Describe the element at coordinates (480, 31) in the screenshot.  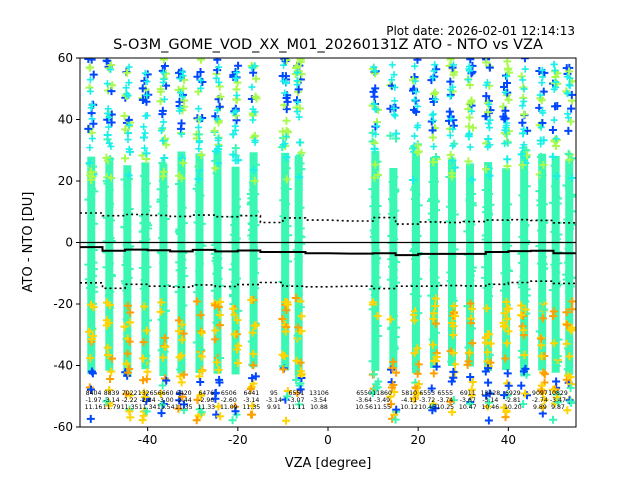
I see `plot-date: Plot date: 2026-02-01 12:14:13` at that location.